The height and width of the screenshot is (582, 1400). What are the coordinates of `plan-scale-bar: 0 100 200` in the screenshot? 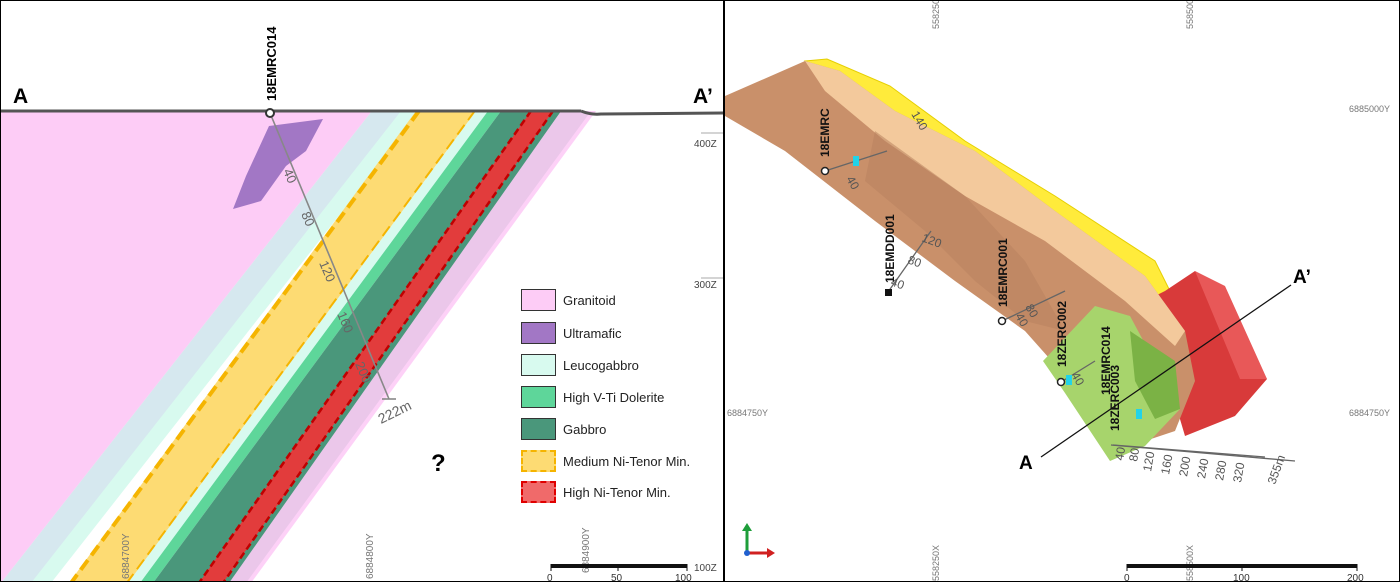 It's located at (1244, 573).